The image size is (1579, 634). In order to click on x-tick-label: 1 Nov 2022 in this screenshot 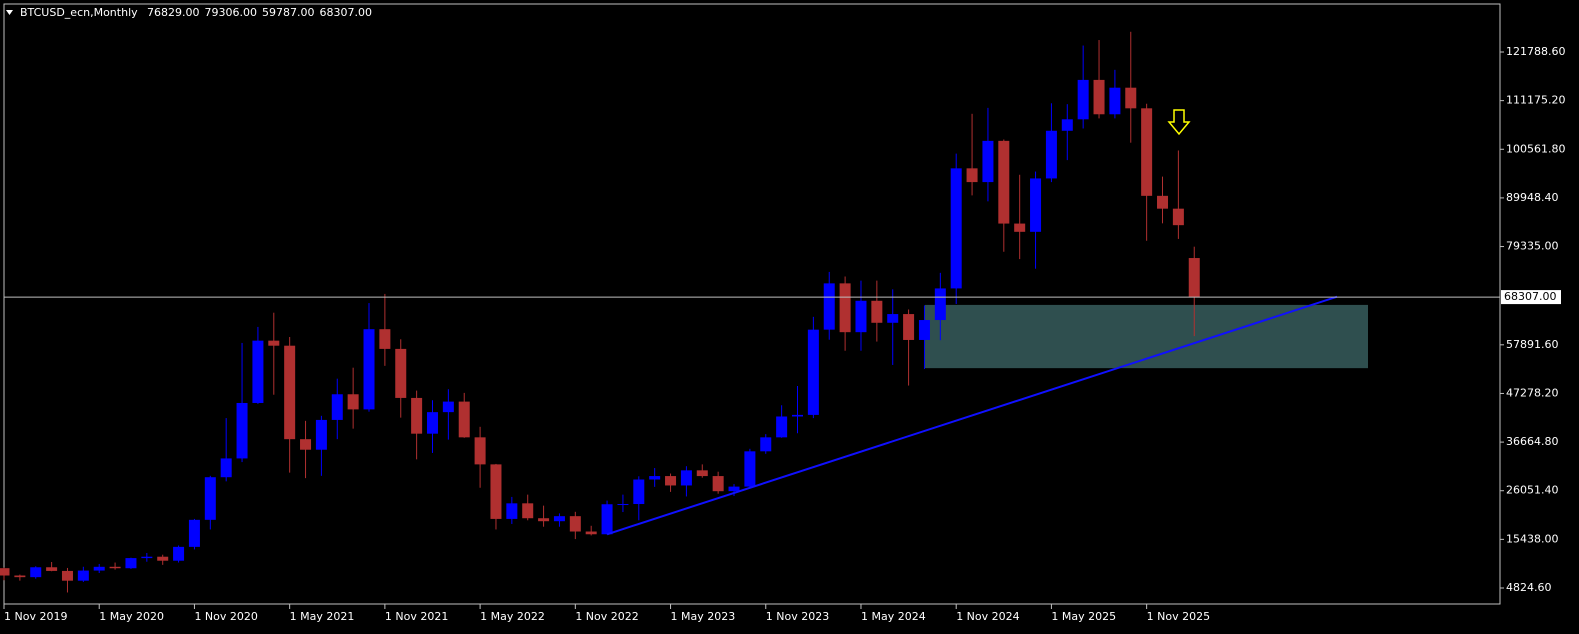, I will do `click(606, 616)`.